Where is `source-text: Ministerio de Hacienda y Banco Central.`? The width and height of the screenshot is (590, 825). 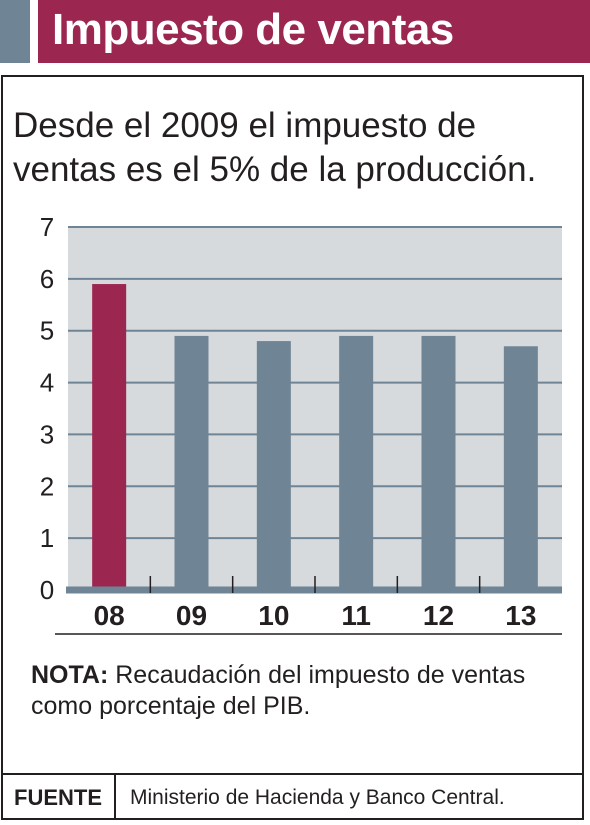
source-text: Ministerio de Hacienda y Banco Central. is located at coordinates (317, 797).